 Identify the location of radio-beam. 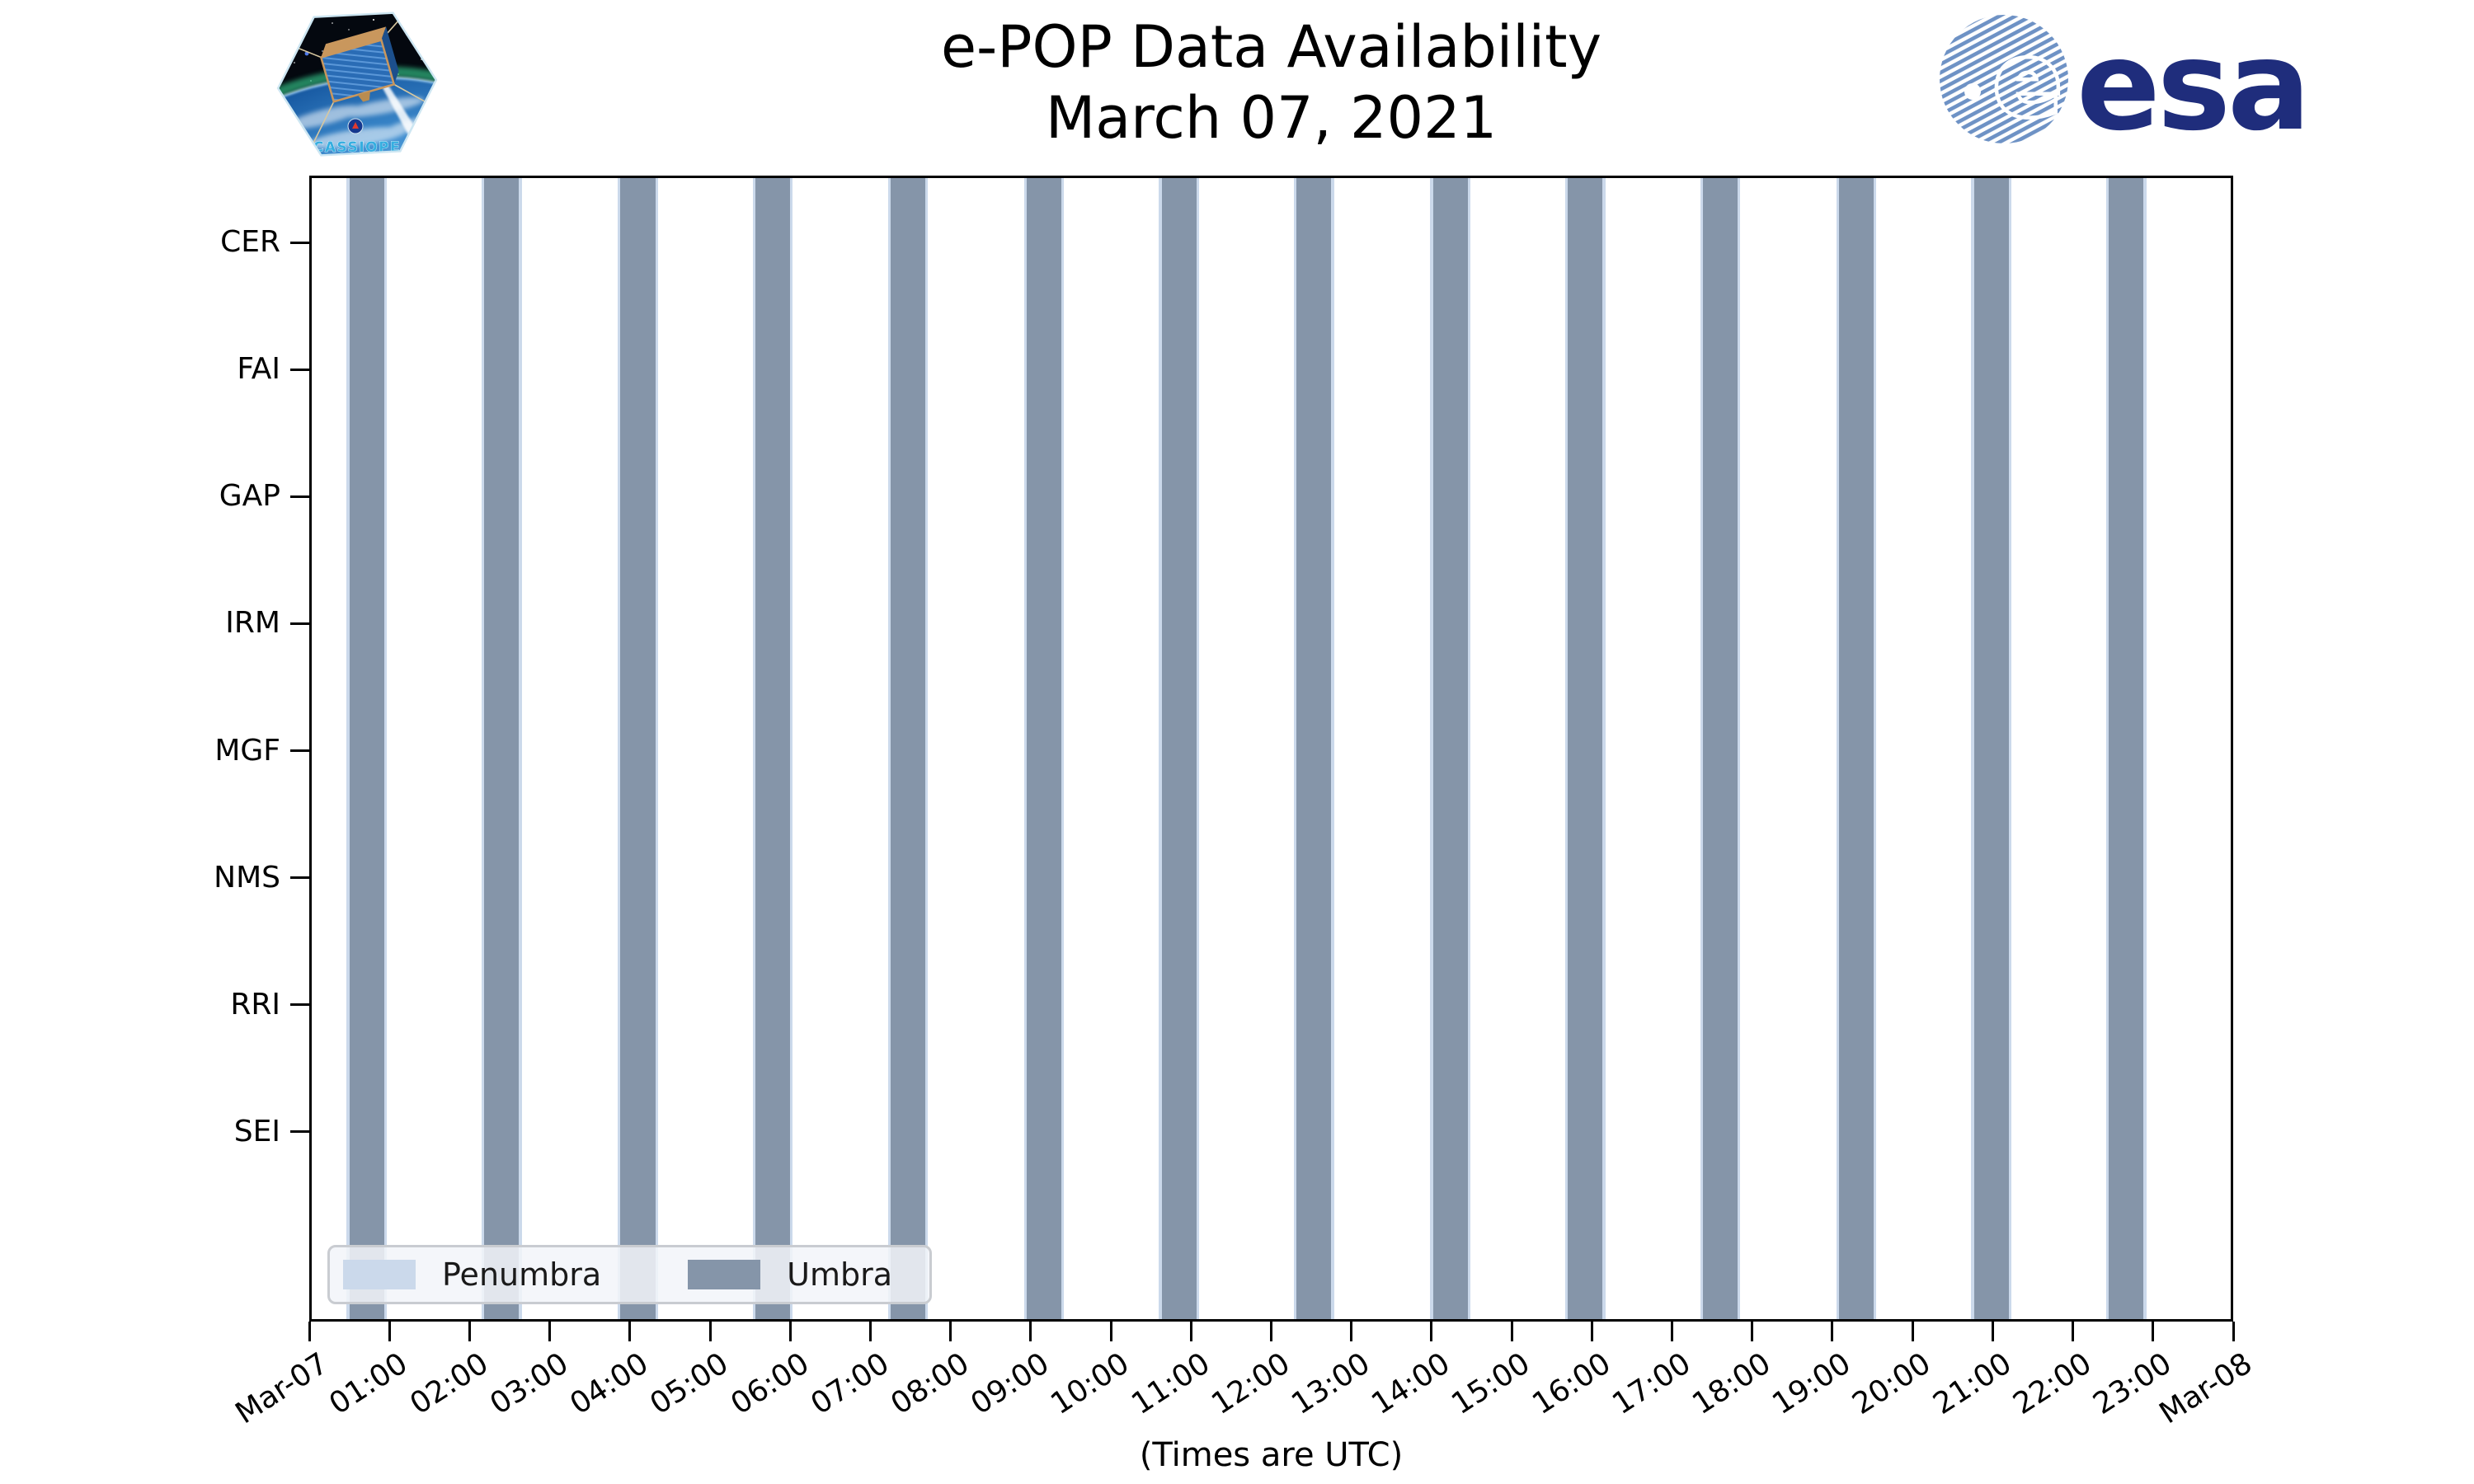
(397, 105).